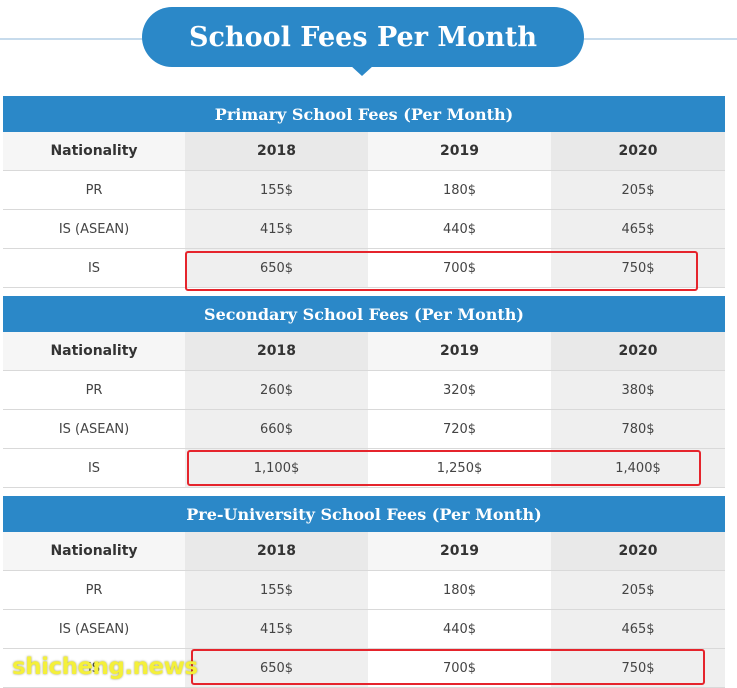 This screenshot has width=737, height=688. I want to click on fee-cell: 320$, so click(459, 390).